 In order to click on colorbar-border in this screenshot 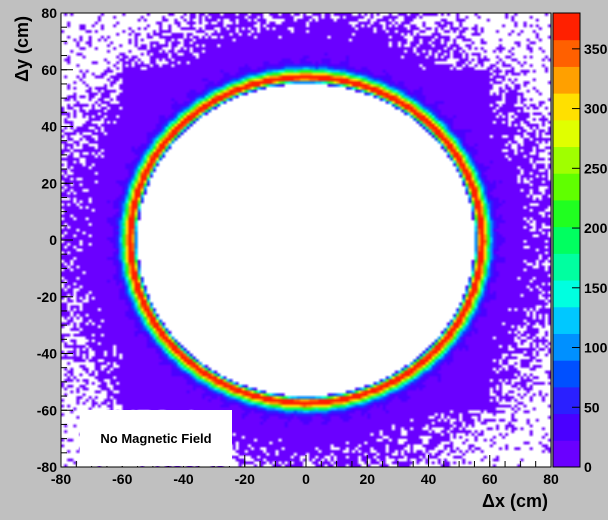, I will do `click(566, 240)`.